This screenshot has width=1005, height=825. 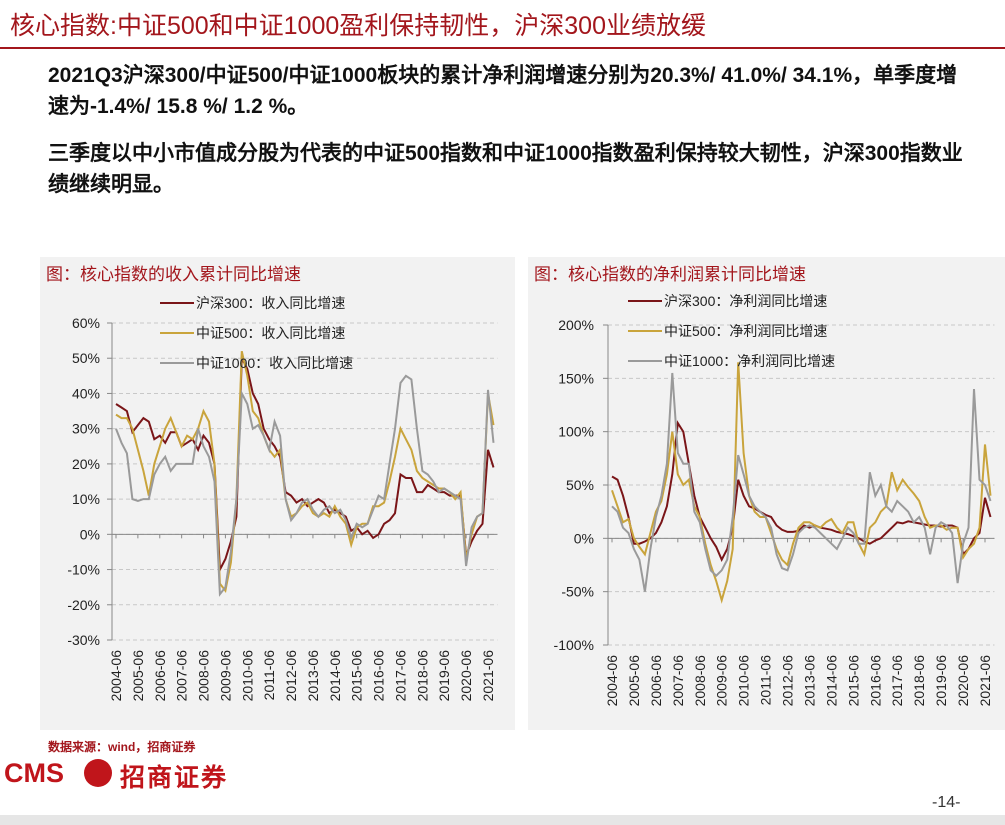 What do you see at coordinates (745, 301) in the screenshot?
I see `legend-label: 沪深300：净利润同比增速` at bounding box center [745, 301].